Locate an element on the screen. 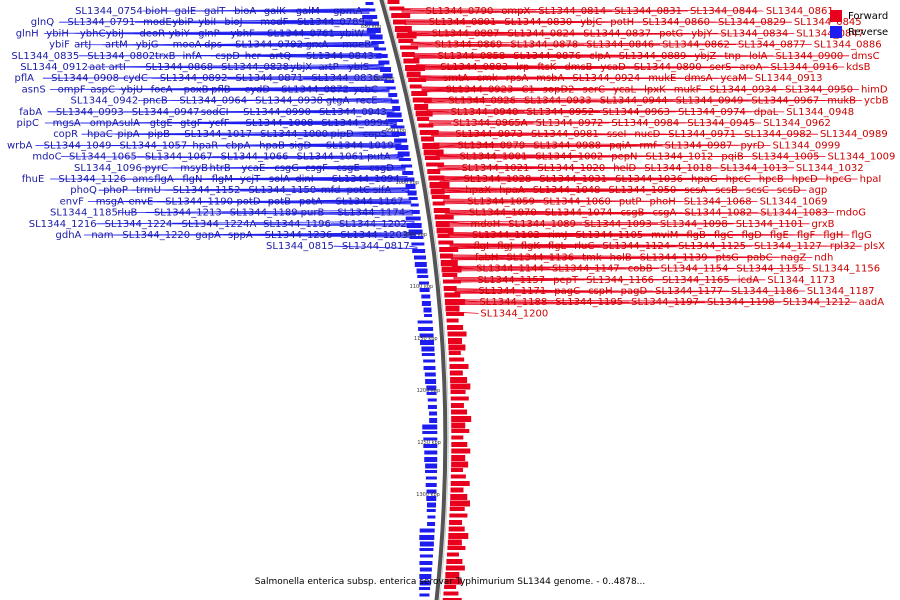 The width and height of the screenshot is (900, 600). gene-label: moeB is located at coordinates (356, 45).